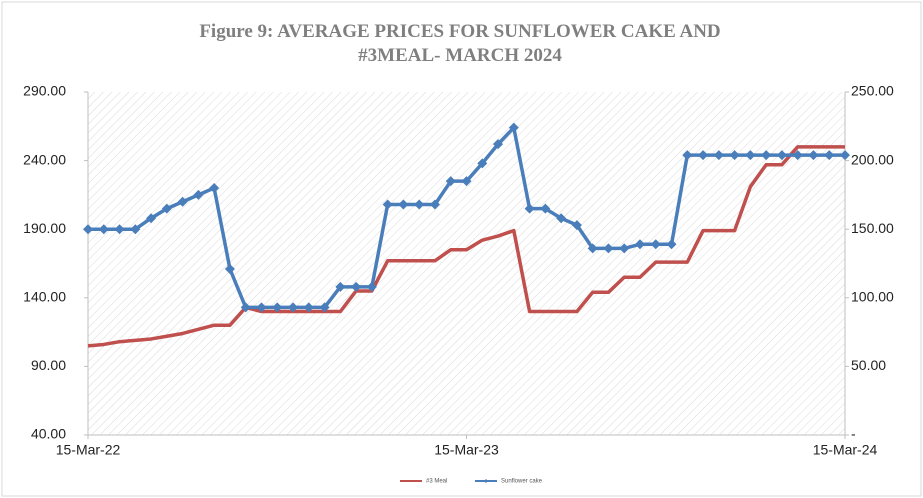  I want to click on legend-label: #3 Meal, so click(436, 482).